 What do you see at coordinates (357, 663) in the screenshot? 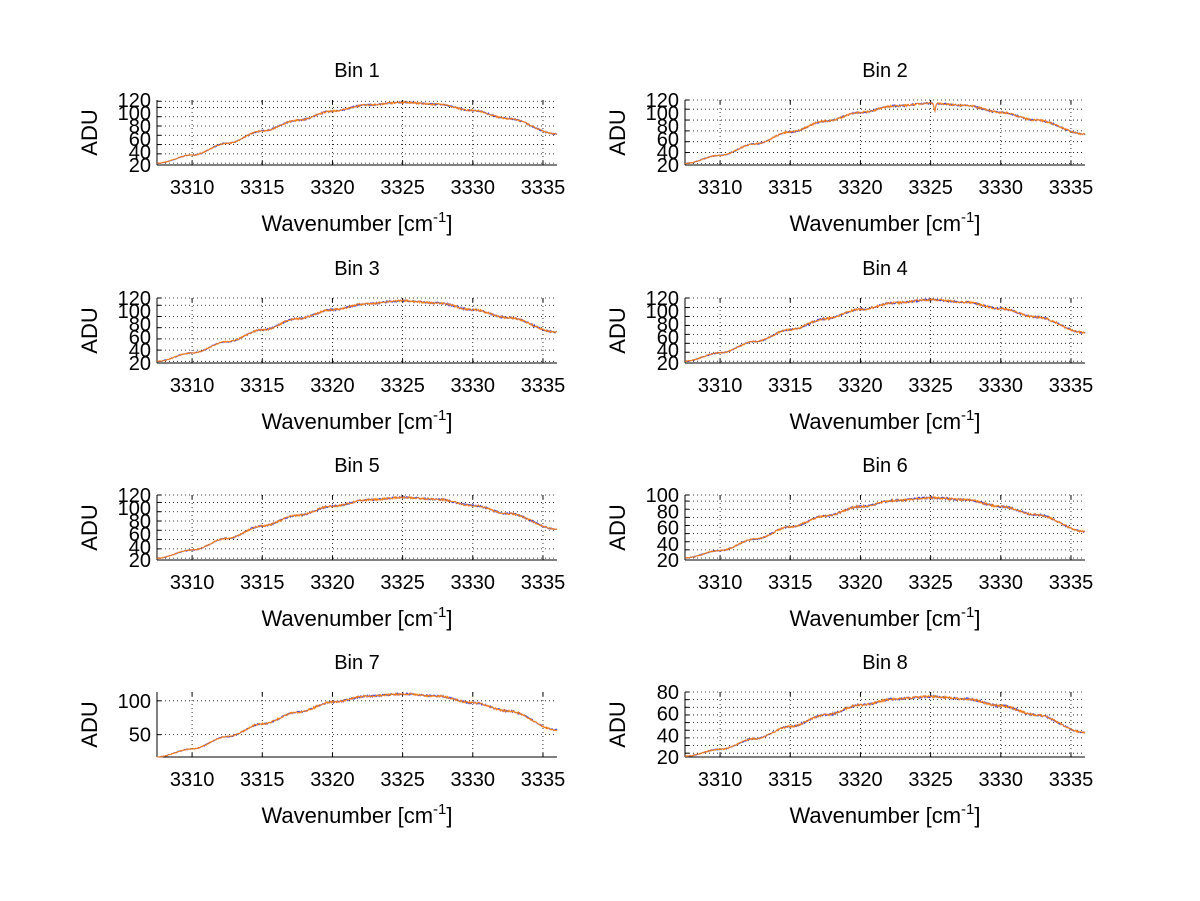
I see `subplot-title: Bin 7` at bounding box center [357, 663].